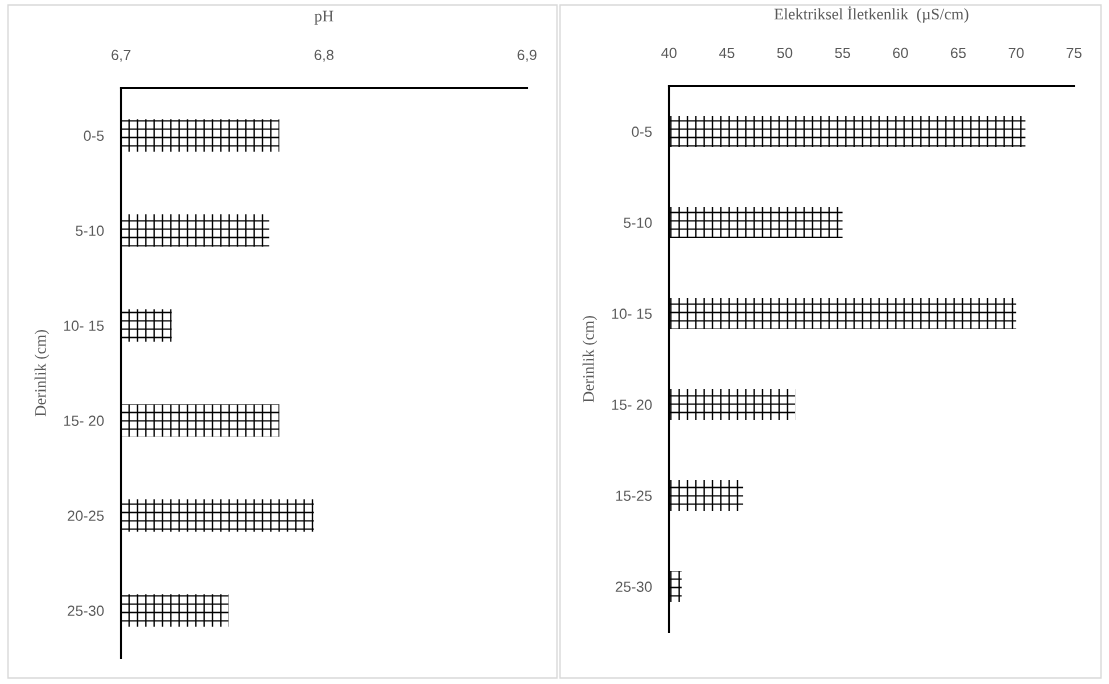  What do you see at coordinates (900, 53) in the screenshot?
I see `x-tick-label: 60` at bounding box center [900, 53].